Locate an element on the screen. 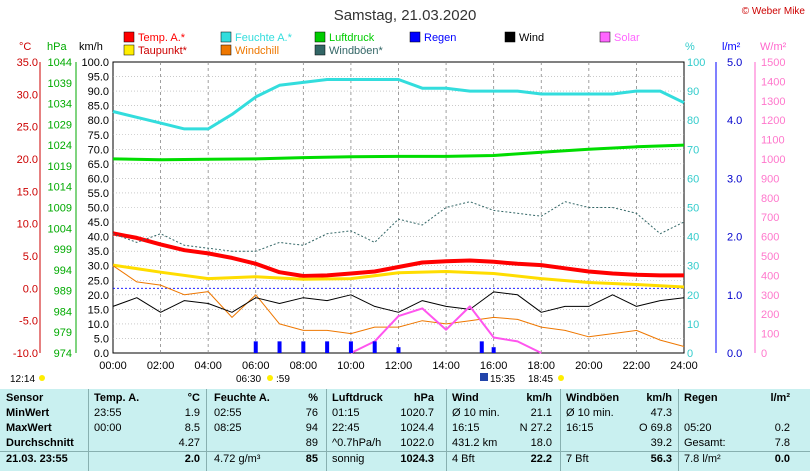  time-tick-label: 20:00 is located at coordinates (589, 366).